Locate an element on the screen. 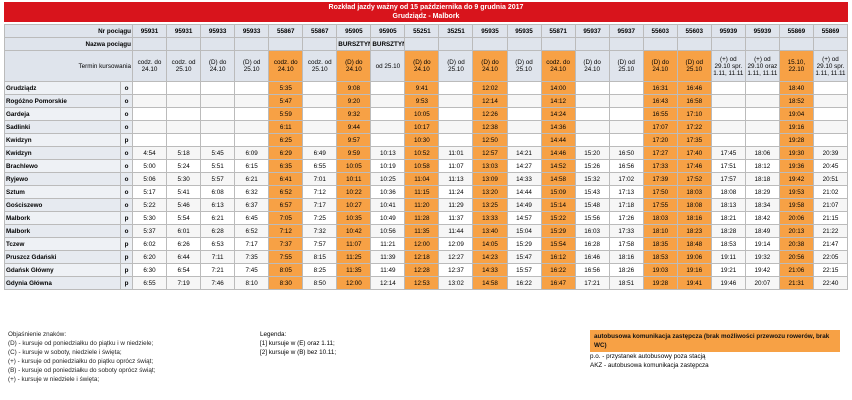 The height and width of the screenshot is (400, 852). time: 19:03 is located at coordinates (660, 270).